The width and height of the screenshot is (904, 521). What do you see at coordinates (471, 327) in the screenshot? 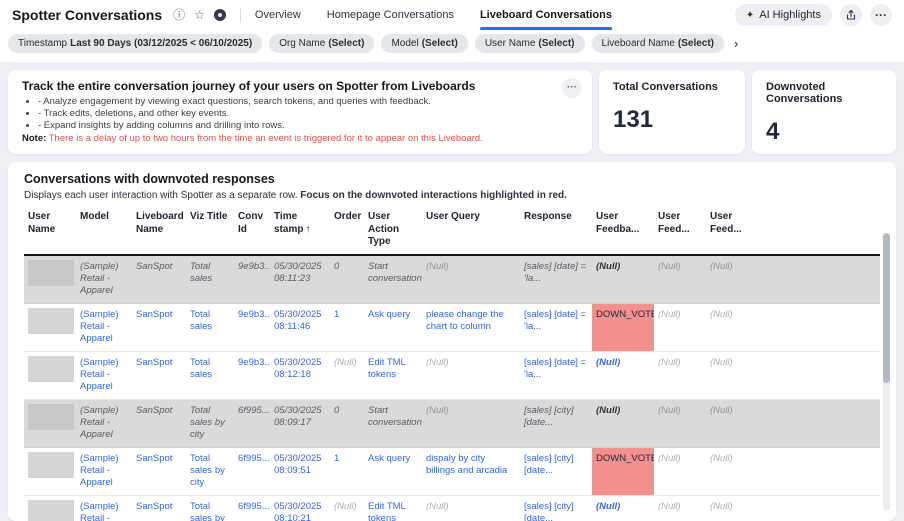
I see `cell-query: please change the chart to column` at bounding box center [471, 327].